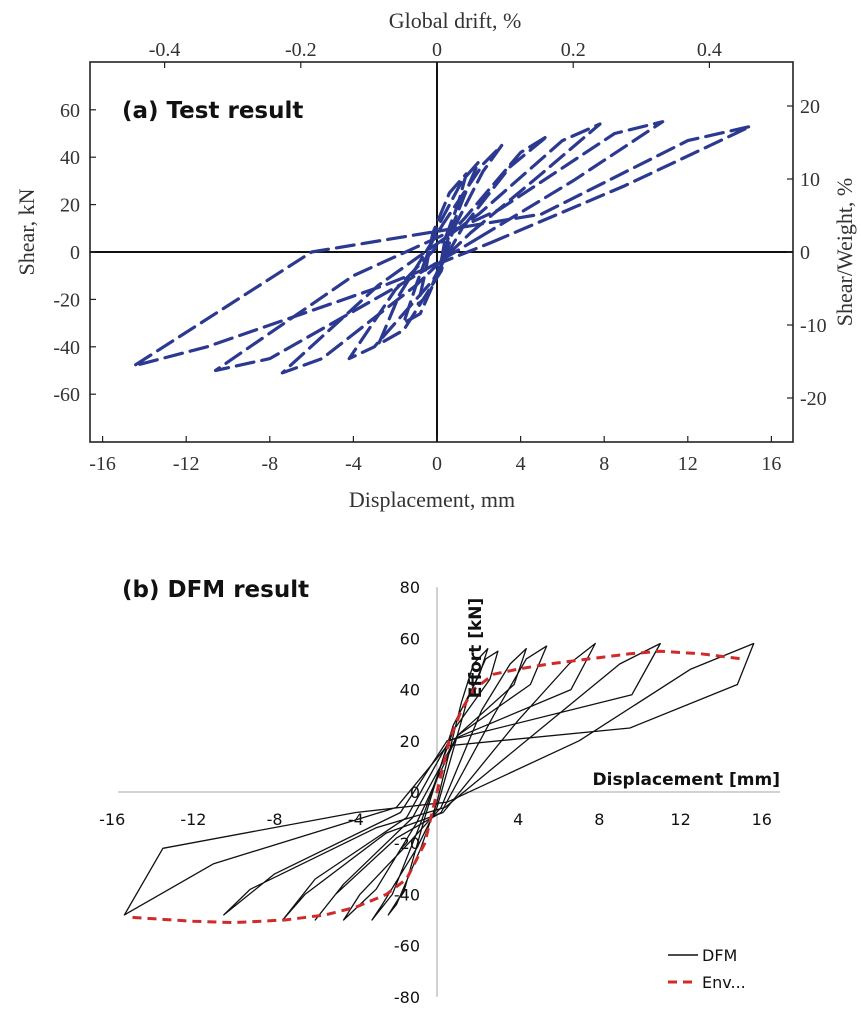 The width and height of the screenshot is (861, 1012). I want to click on legend-dfm-label: DFM, so click(719, 955).